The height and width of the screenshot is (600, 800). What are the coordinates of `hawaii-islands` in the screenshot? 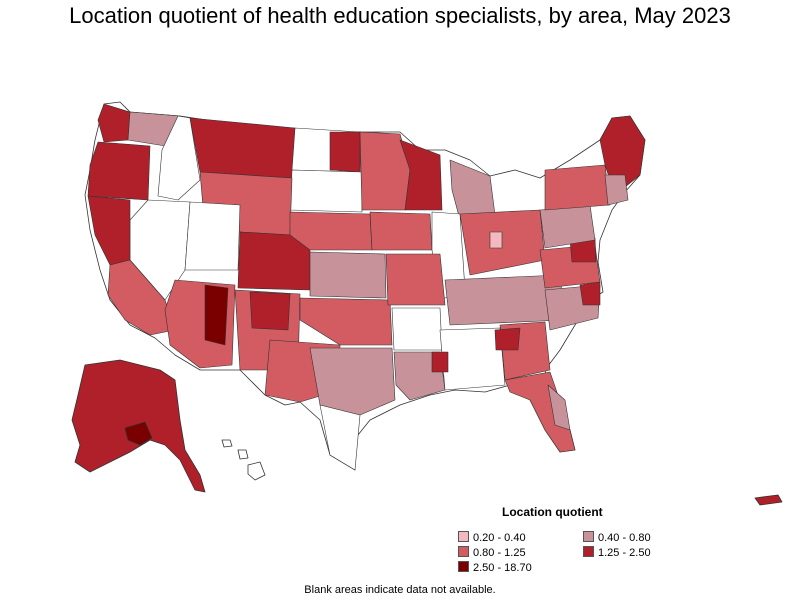 It's located at (243, 460).